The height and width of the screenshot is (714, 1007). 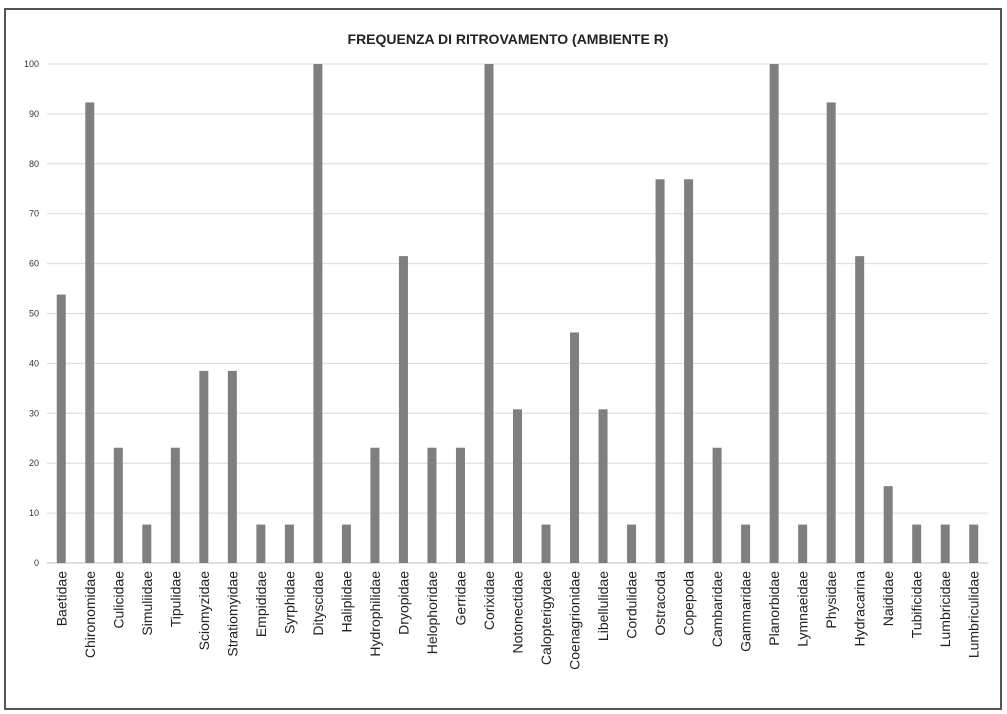 What do you see at coordinates (261, 543) in the screenshot?
I see `bar-empididae` at bounding box center [261, 543].